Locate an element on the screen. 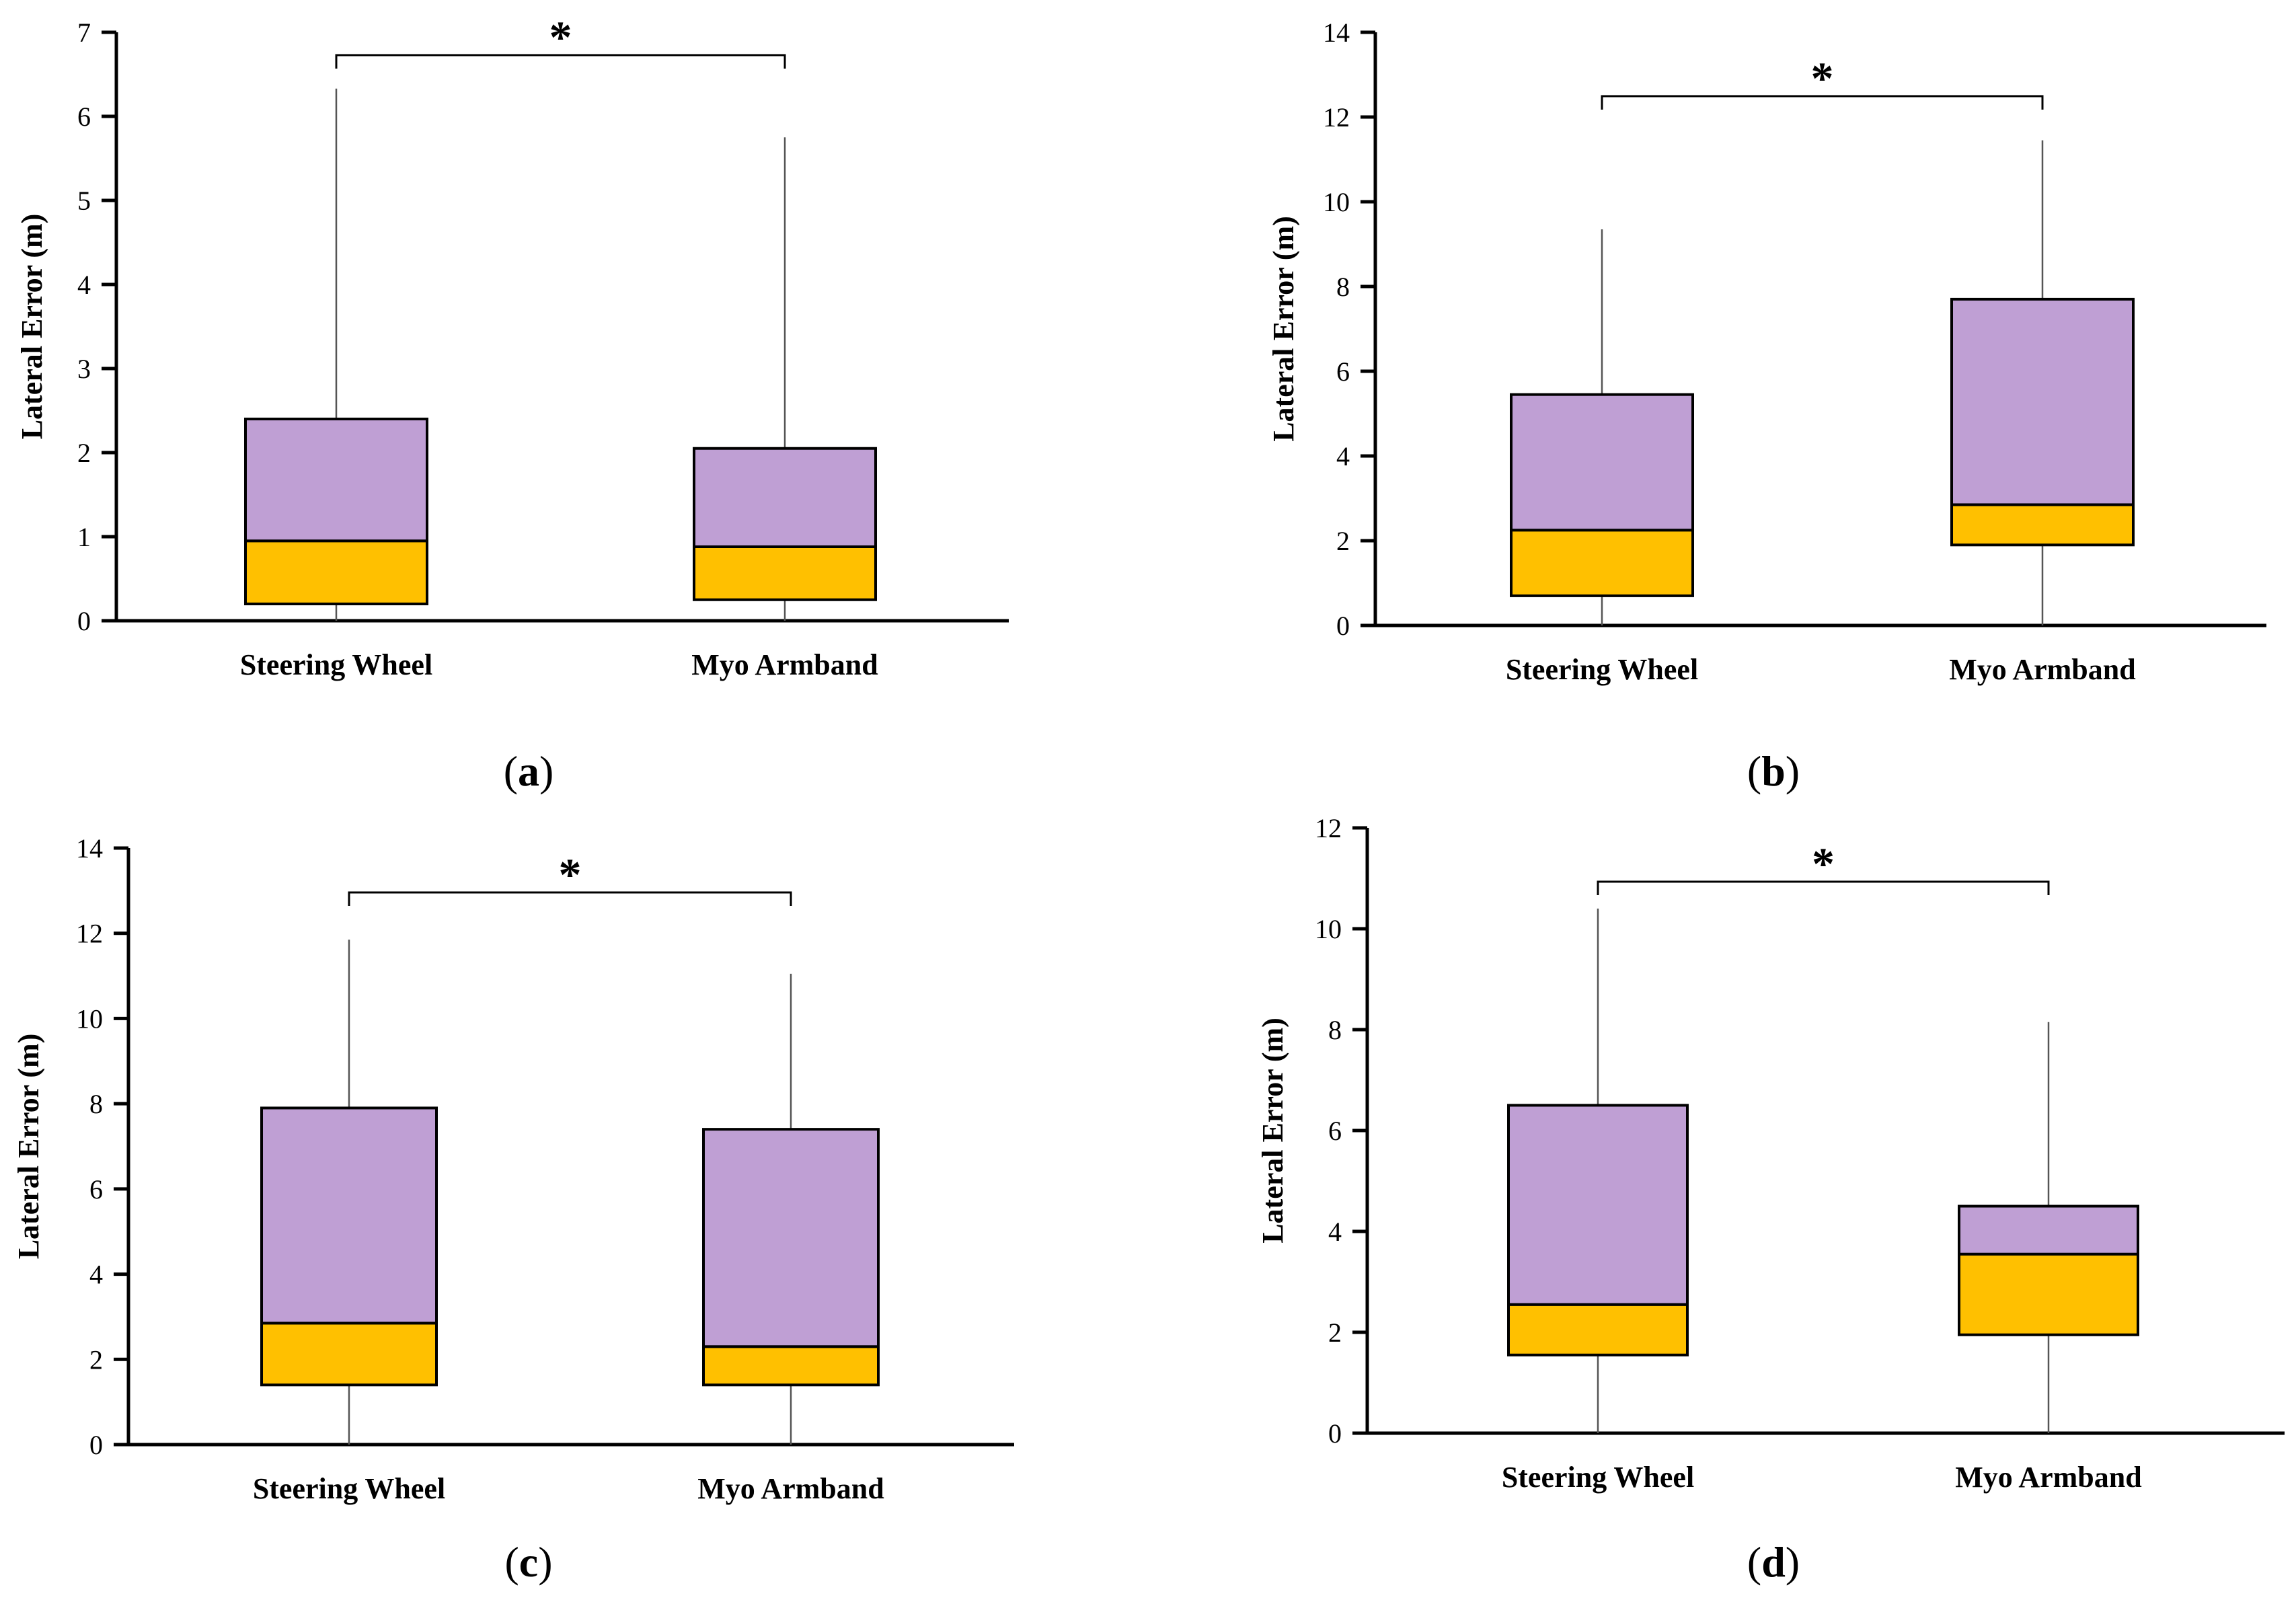  y-tick-label: 3 is located at coordinates (84, 369).